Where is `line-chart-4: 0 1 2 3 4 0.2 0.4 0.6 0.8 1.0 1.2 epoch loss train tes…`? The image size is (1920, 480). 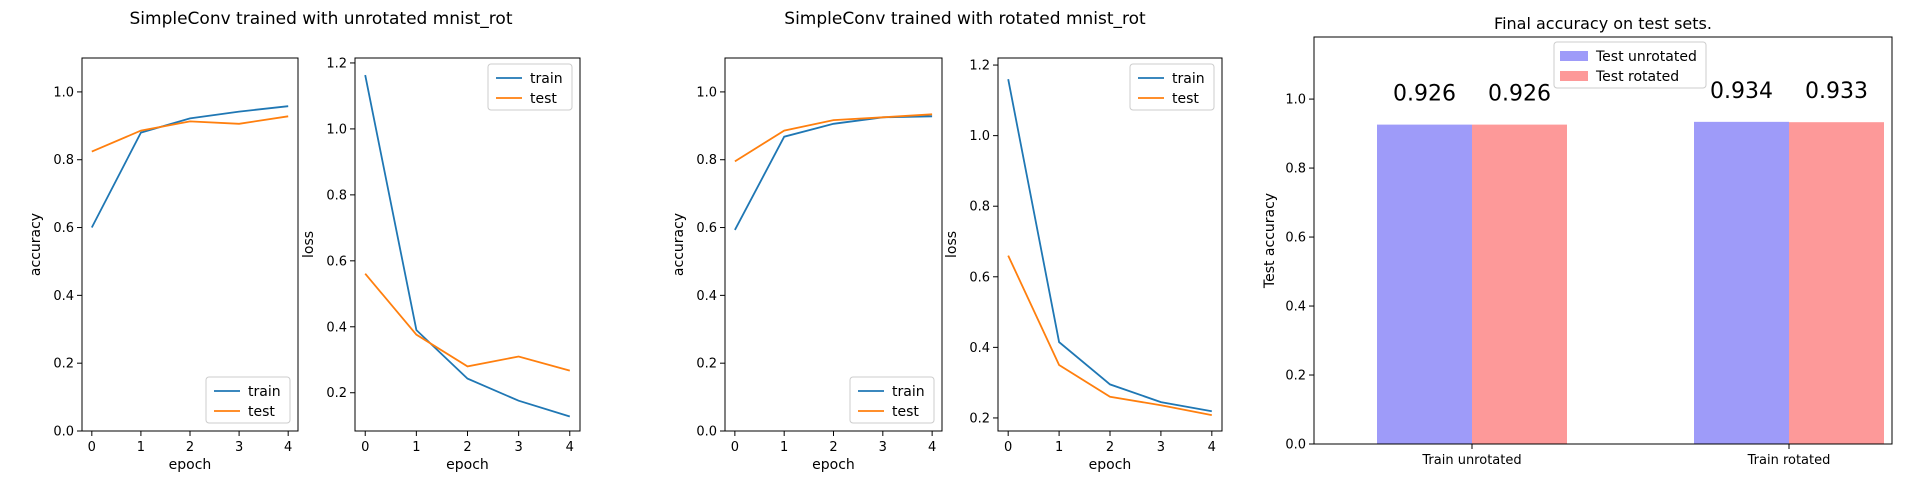 line-chart-4: 0 1 2 3 4 0.2 0.4 0.6 0.8 1.0 1.2 epoch loss train tes… is located at coordinates (1083, 265).